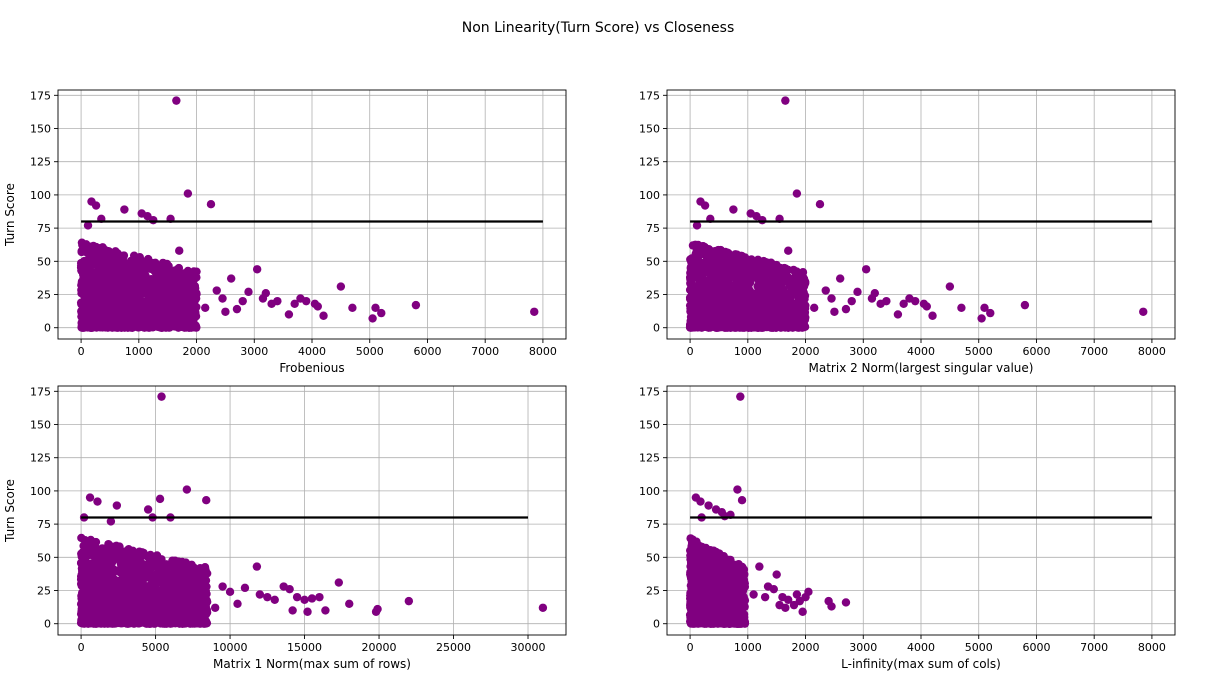  Describe the element at coordinates (40, 195) in the screenshot. I see `y-tick-label: 100` at that location.